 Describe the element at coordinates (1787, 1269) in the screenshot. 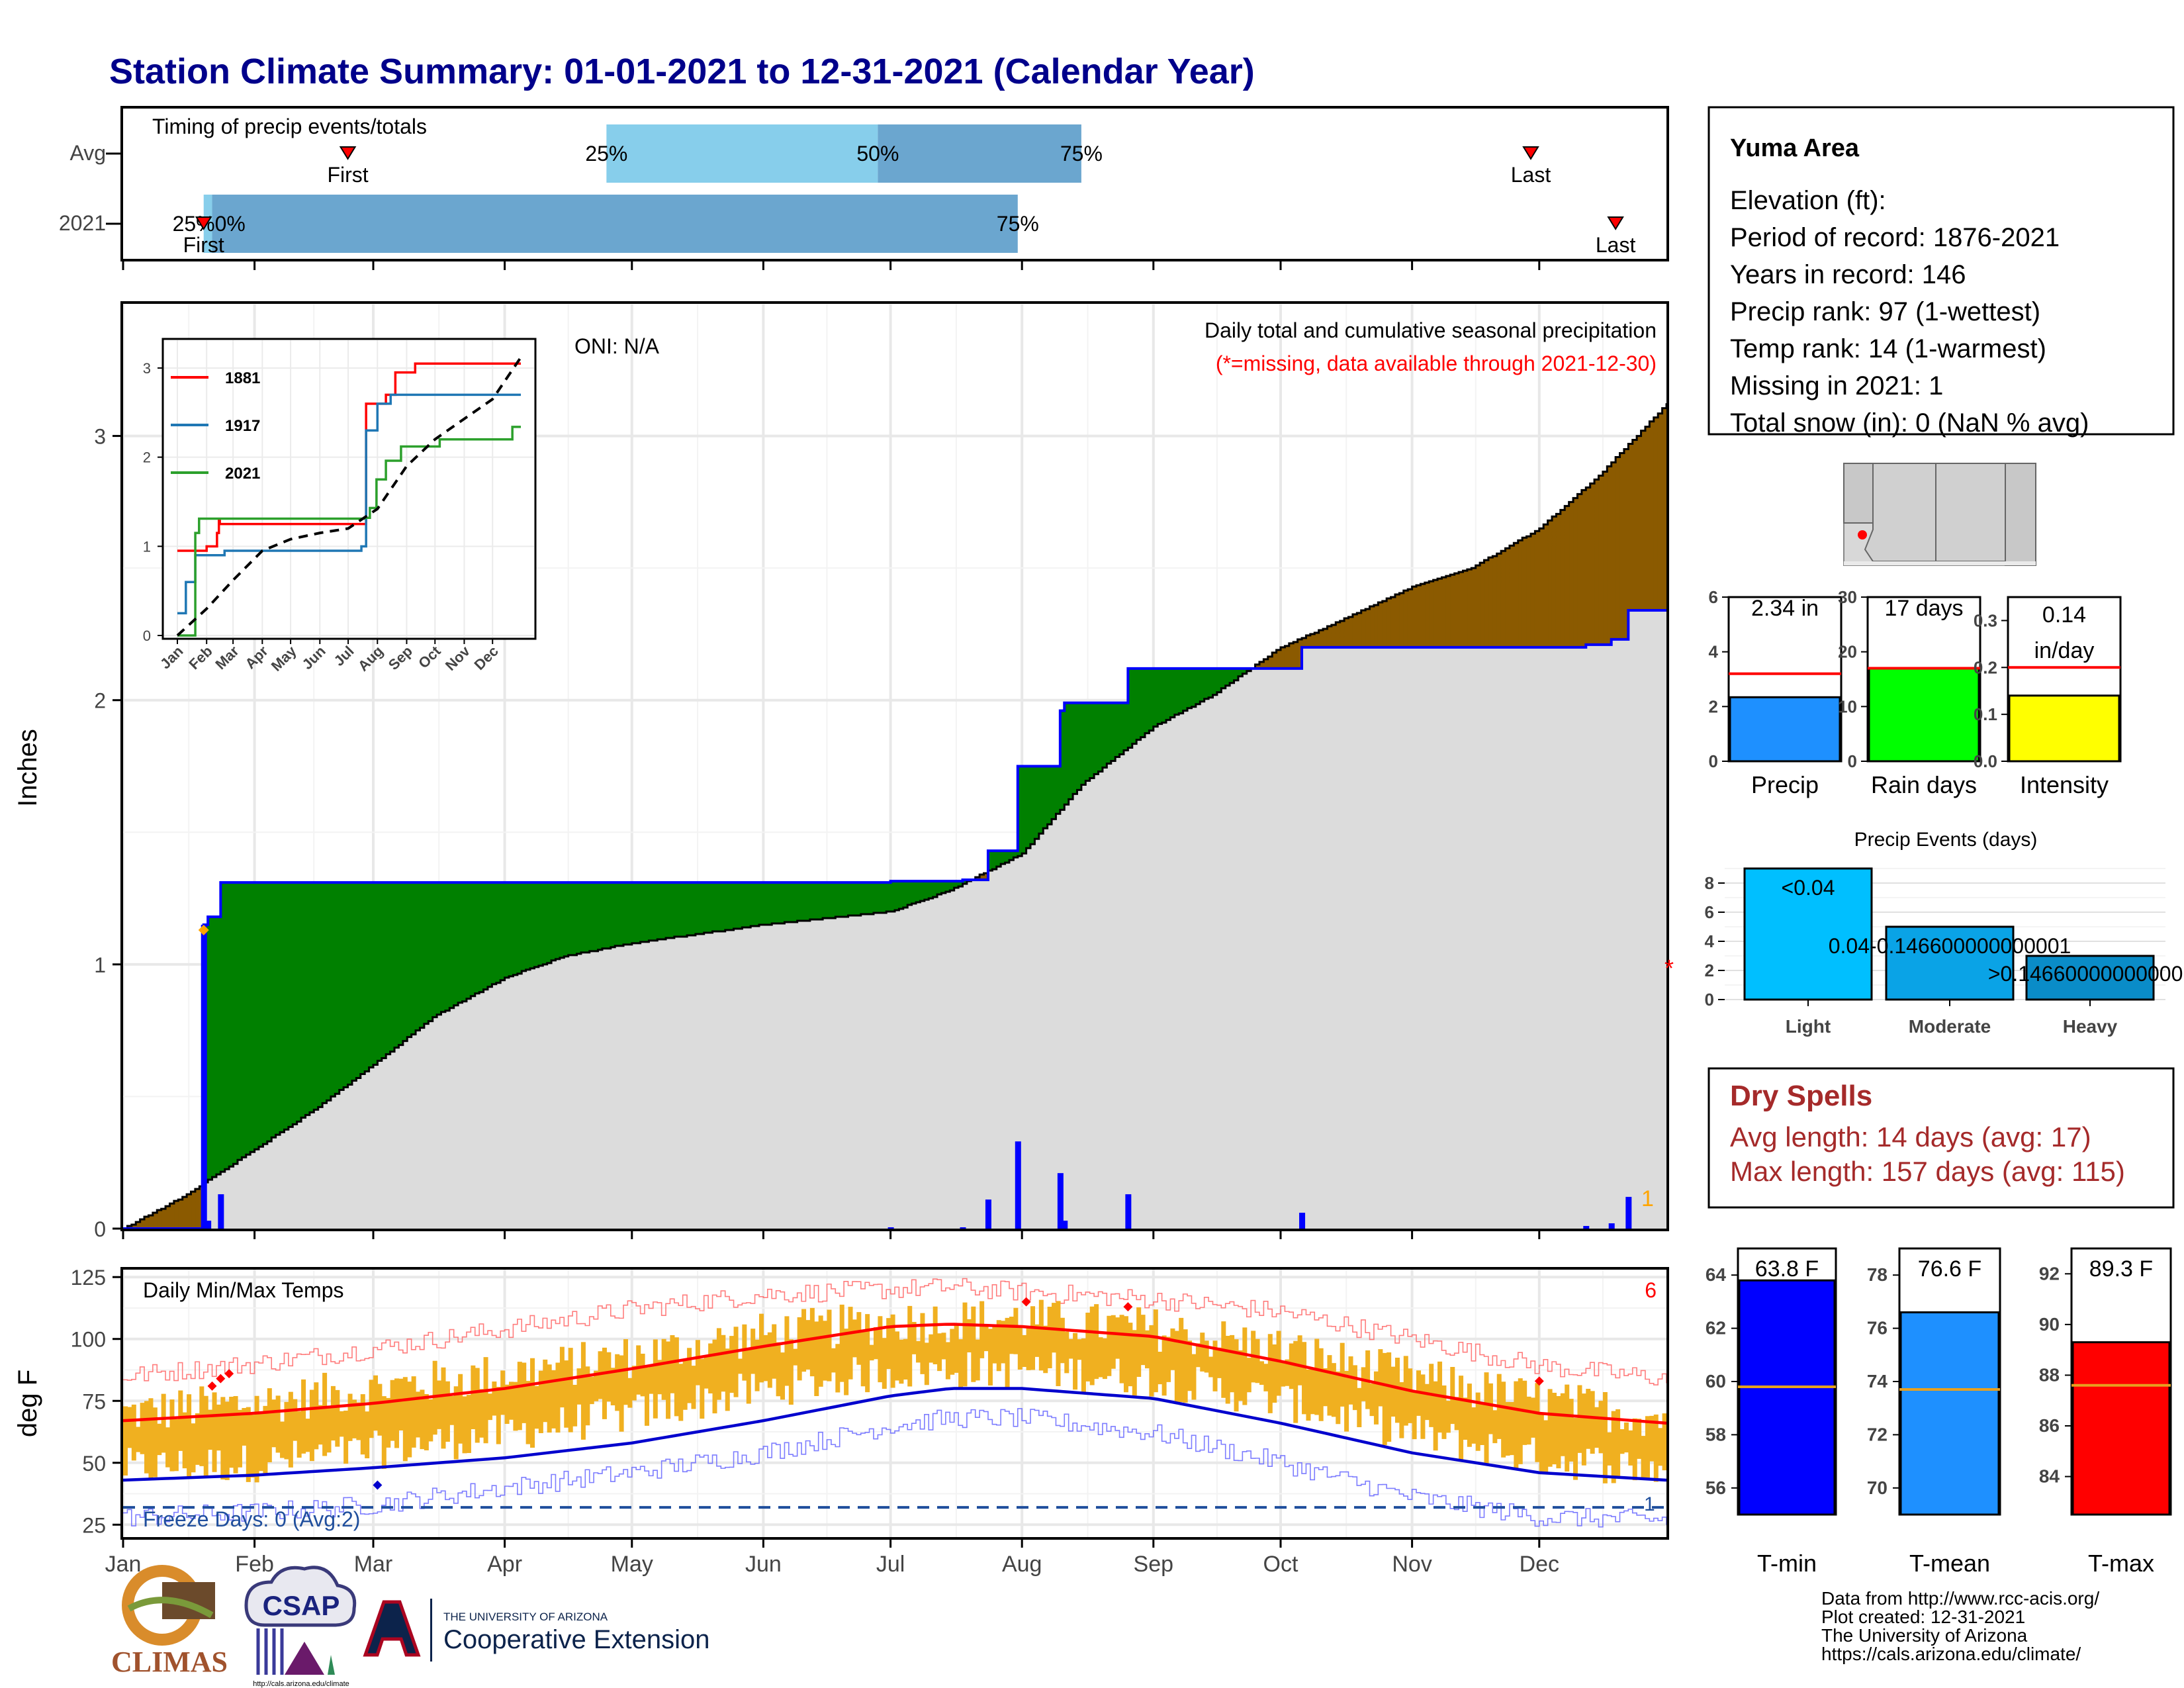

I see `temp-bar-value-label: 63.8 F` at that location.